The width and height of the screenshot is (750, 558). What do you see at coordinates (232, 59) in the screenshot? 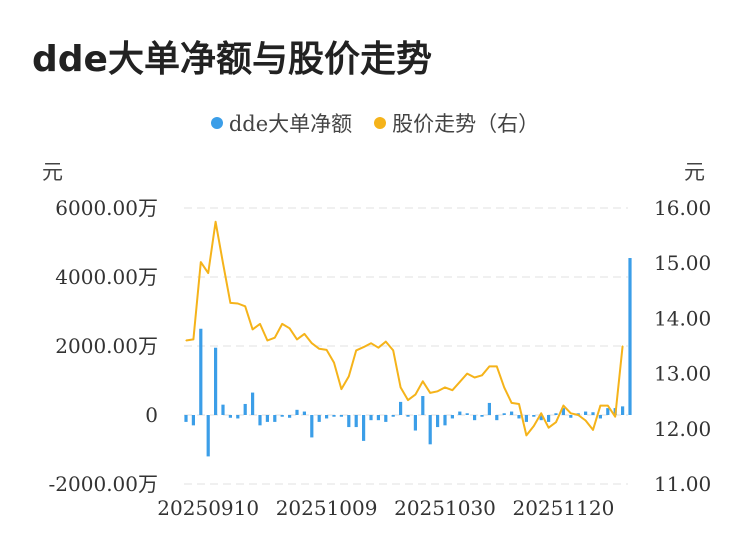
I see `page-title: dde大单净额与股价走势` at bounding box center [232, 59].